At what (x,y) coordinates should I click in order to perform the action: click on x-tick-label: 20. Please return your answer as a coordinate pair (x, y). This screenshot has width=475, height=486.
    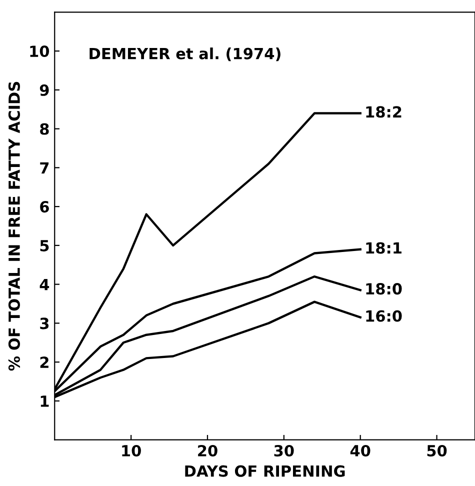
    Looking at the image, I should click on (208, 450).